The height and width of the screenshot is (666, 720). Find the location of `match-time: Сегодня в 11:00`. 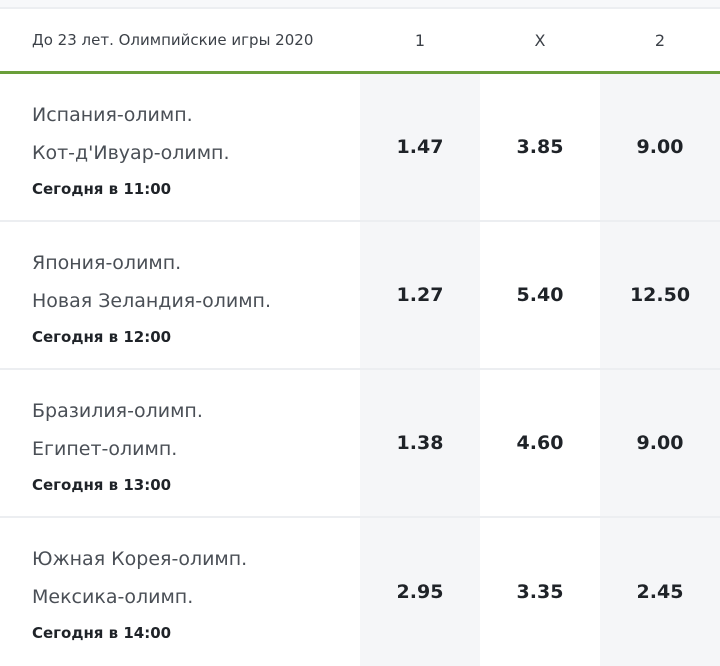

match-time: Сегодня в 11:00 is located at coordinates (102, 189).